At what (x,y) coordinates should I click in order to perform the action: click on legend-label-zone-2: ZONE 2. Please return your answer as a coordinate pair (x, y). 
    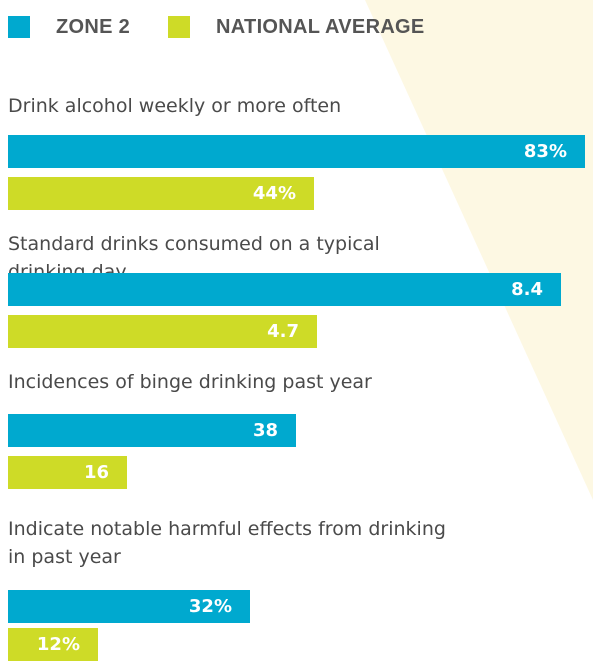
    Looking at the image, I should click on (93, 26).